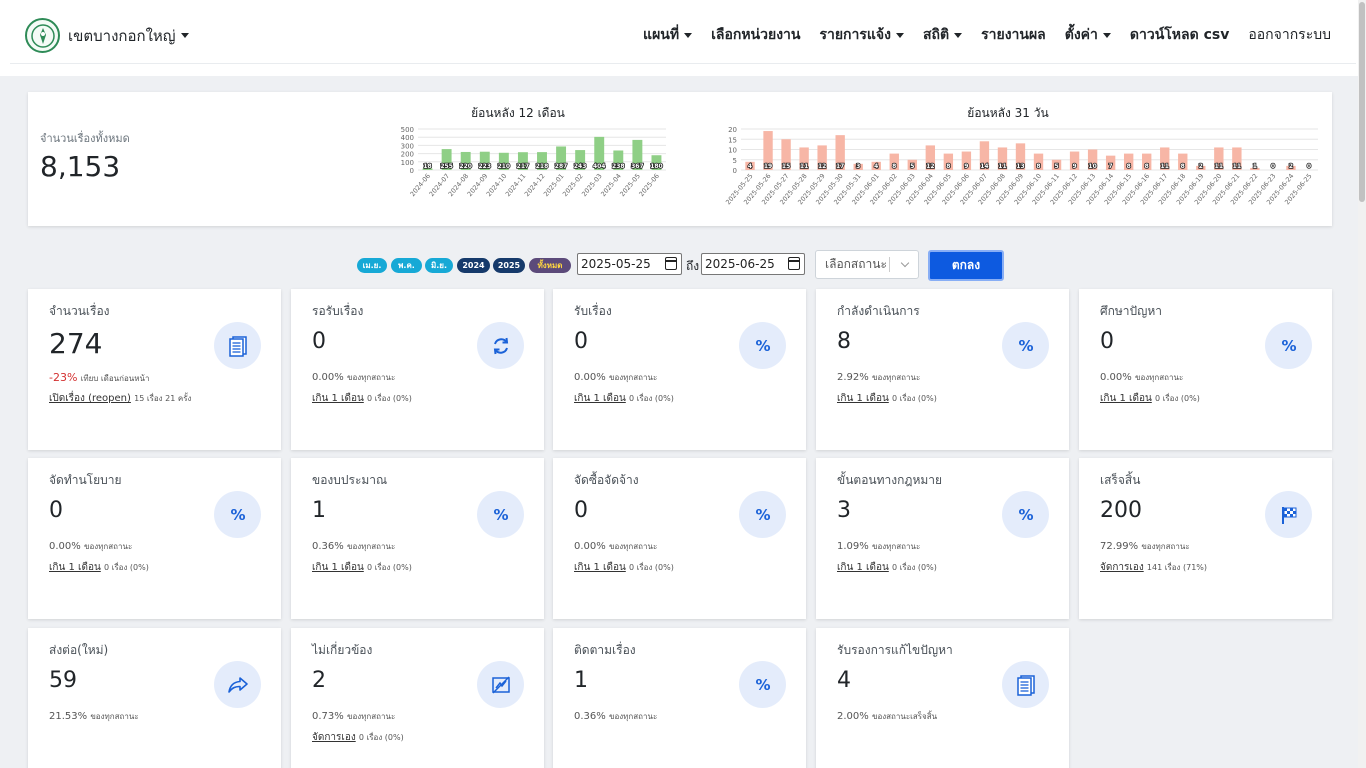 Image resolution: width=1366 pixels, height=768 pixels. I want to click on filter-pill-5: ทั้งหมด, so click(550, 265).